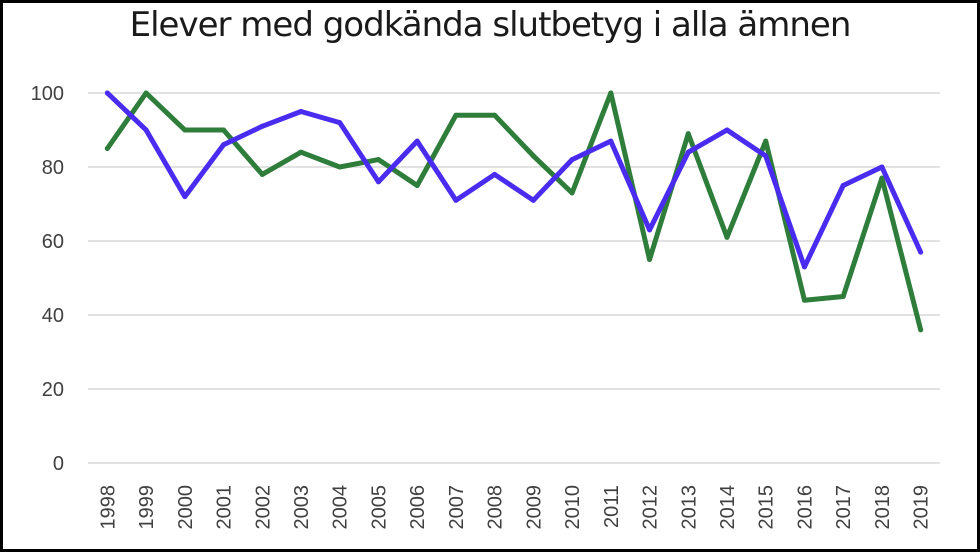 The image size is (980, 552). I want to click on x-tick-label: 2007, so click(457, 507).